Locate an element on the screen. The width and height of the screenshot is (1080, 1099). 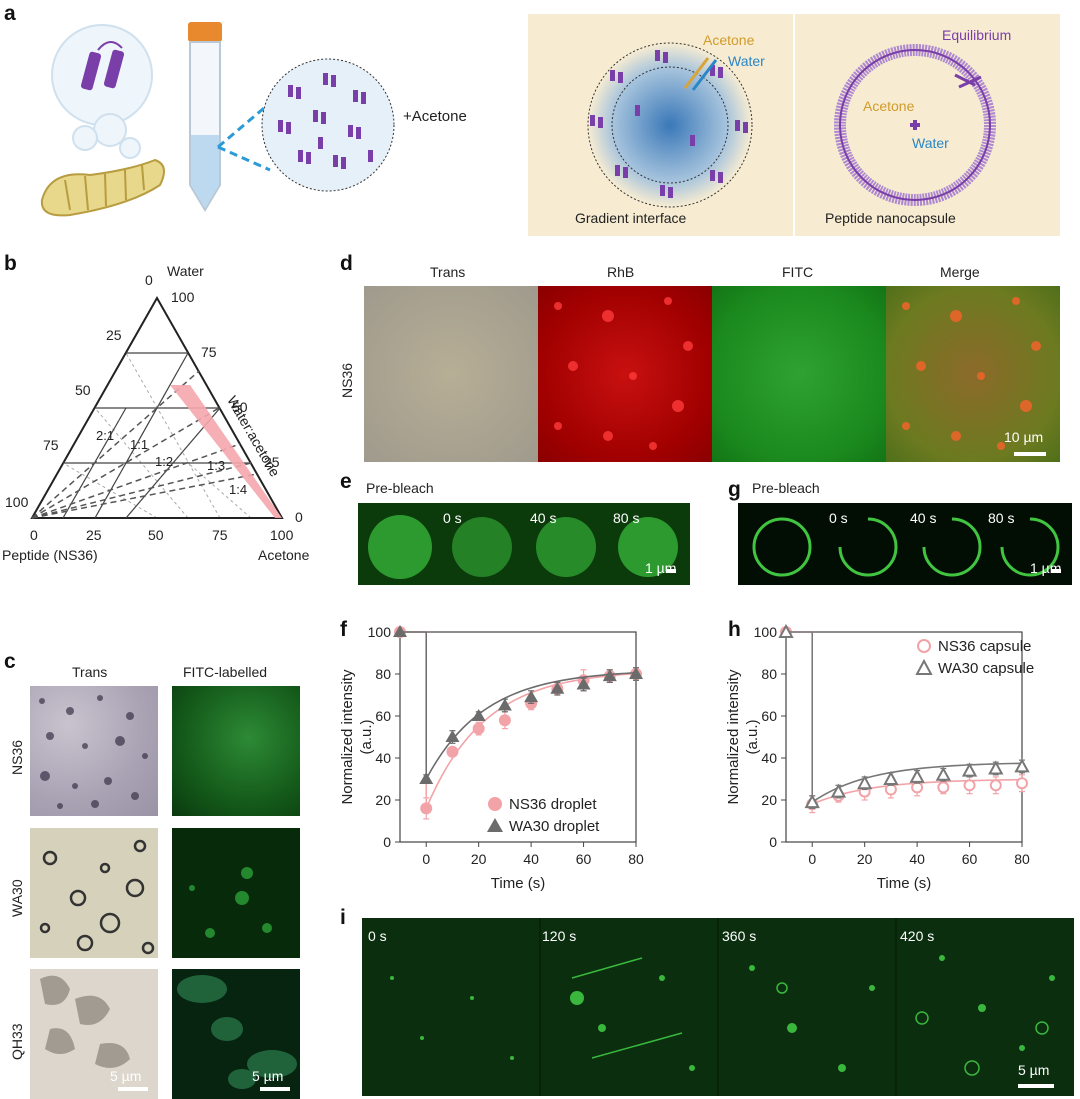
d-col-merge: Merge is located at coordinates (960, 272).